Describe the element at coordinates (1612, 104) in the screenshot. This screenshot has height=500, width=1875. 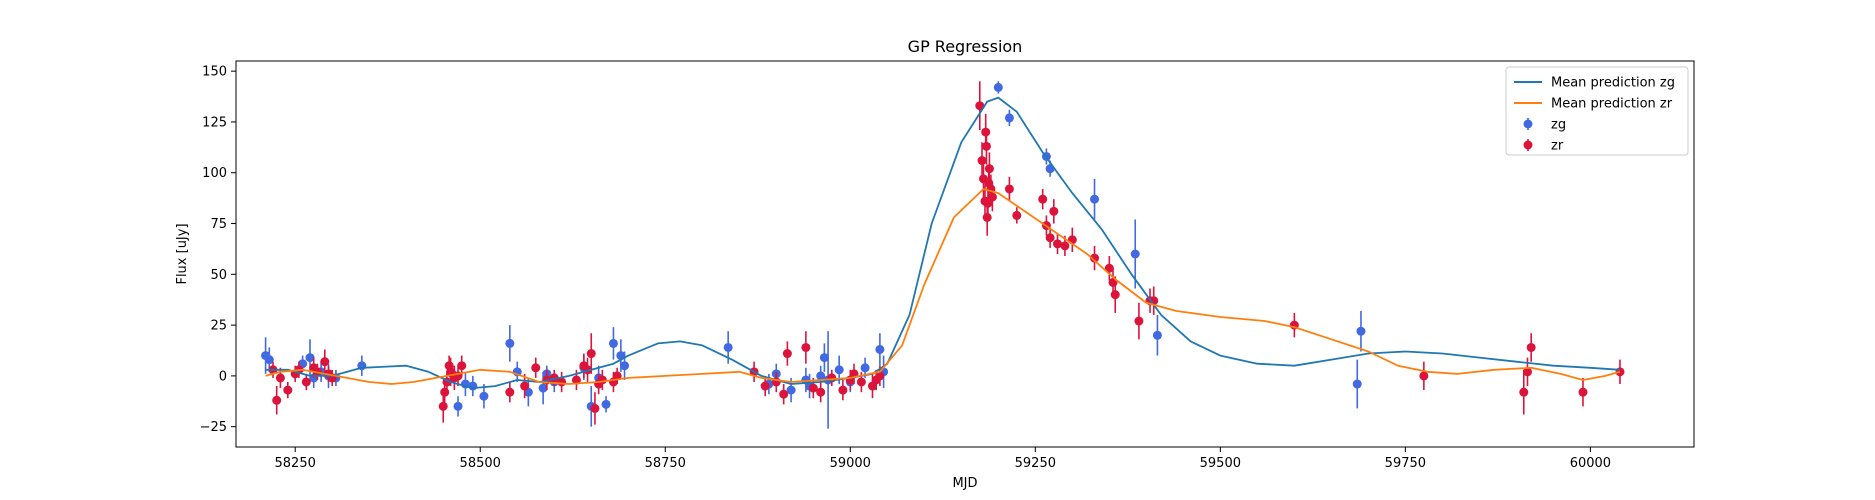
I see `legend-entry-label: Mean prediction zr` at that location.